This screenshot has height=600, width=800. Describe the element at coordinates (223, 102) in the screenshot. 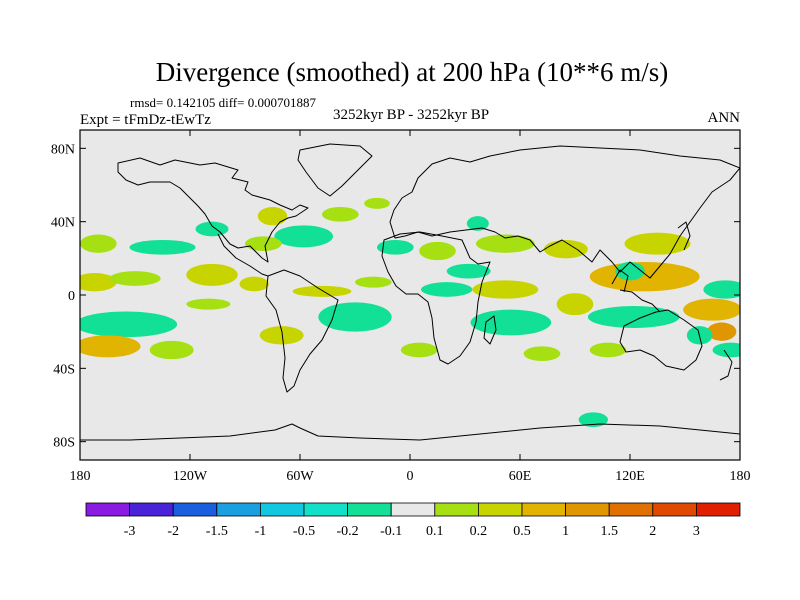

I see `stats-label: rmsd= 0.142105 diff= 0.000701887` at that location.